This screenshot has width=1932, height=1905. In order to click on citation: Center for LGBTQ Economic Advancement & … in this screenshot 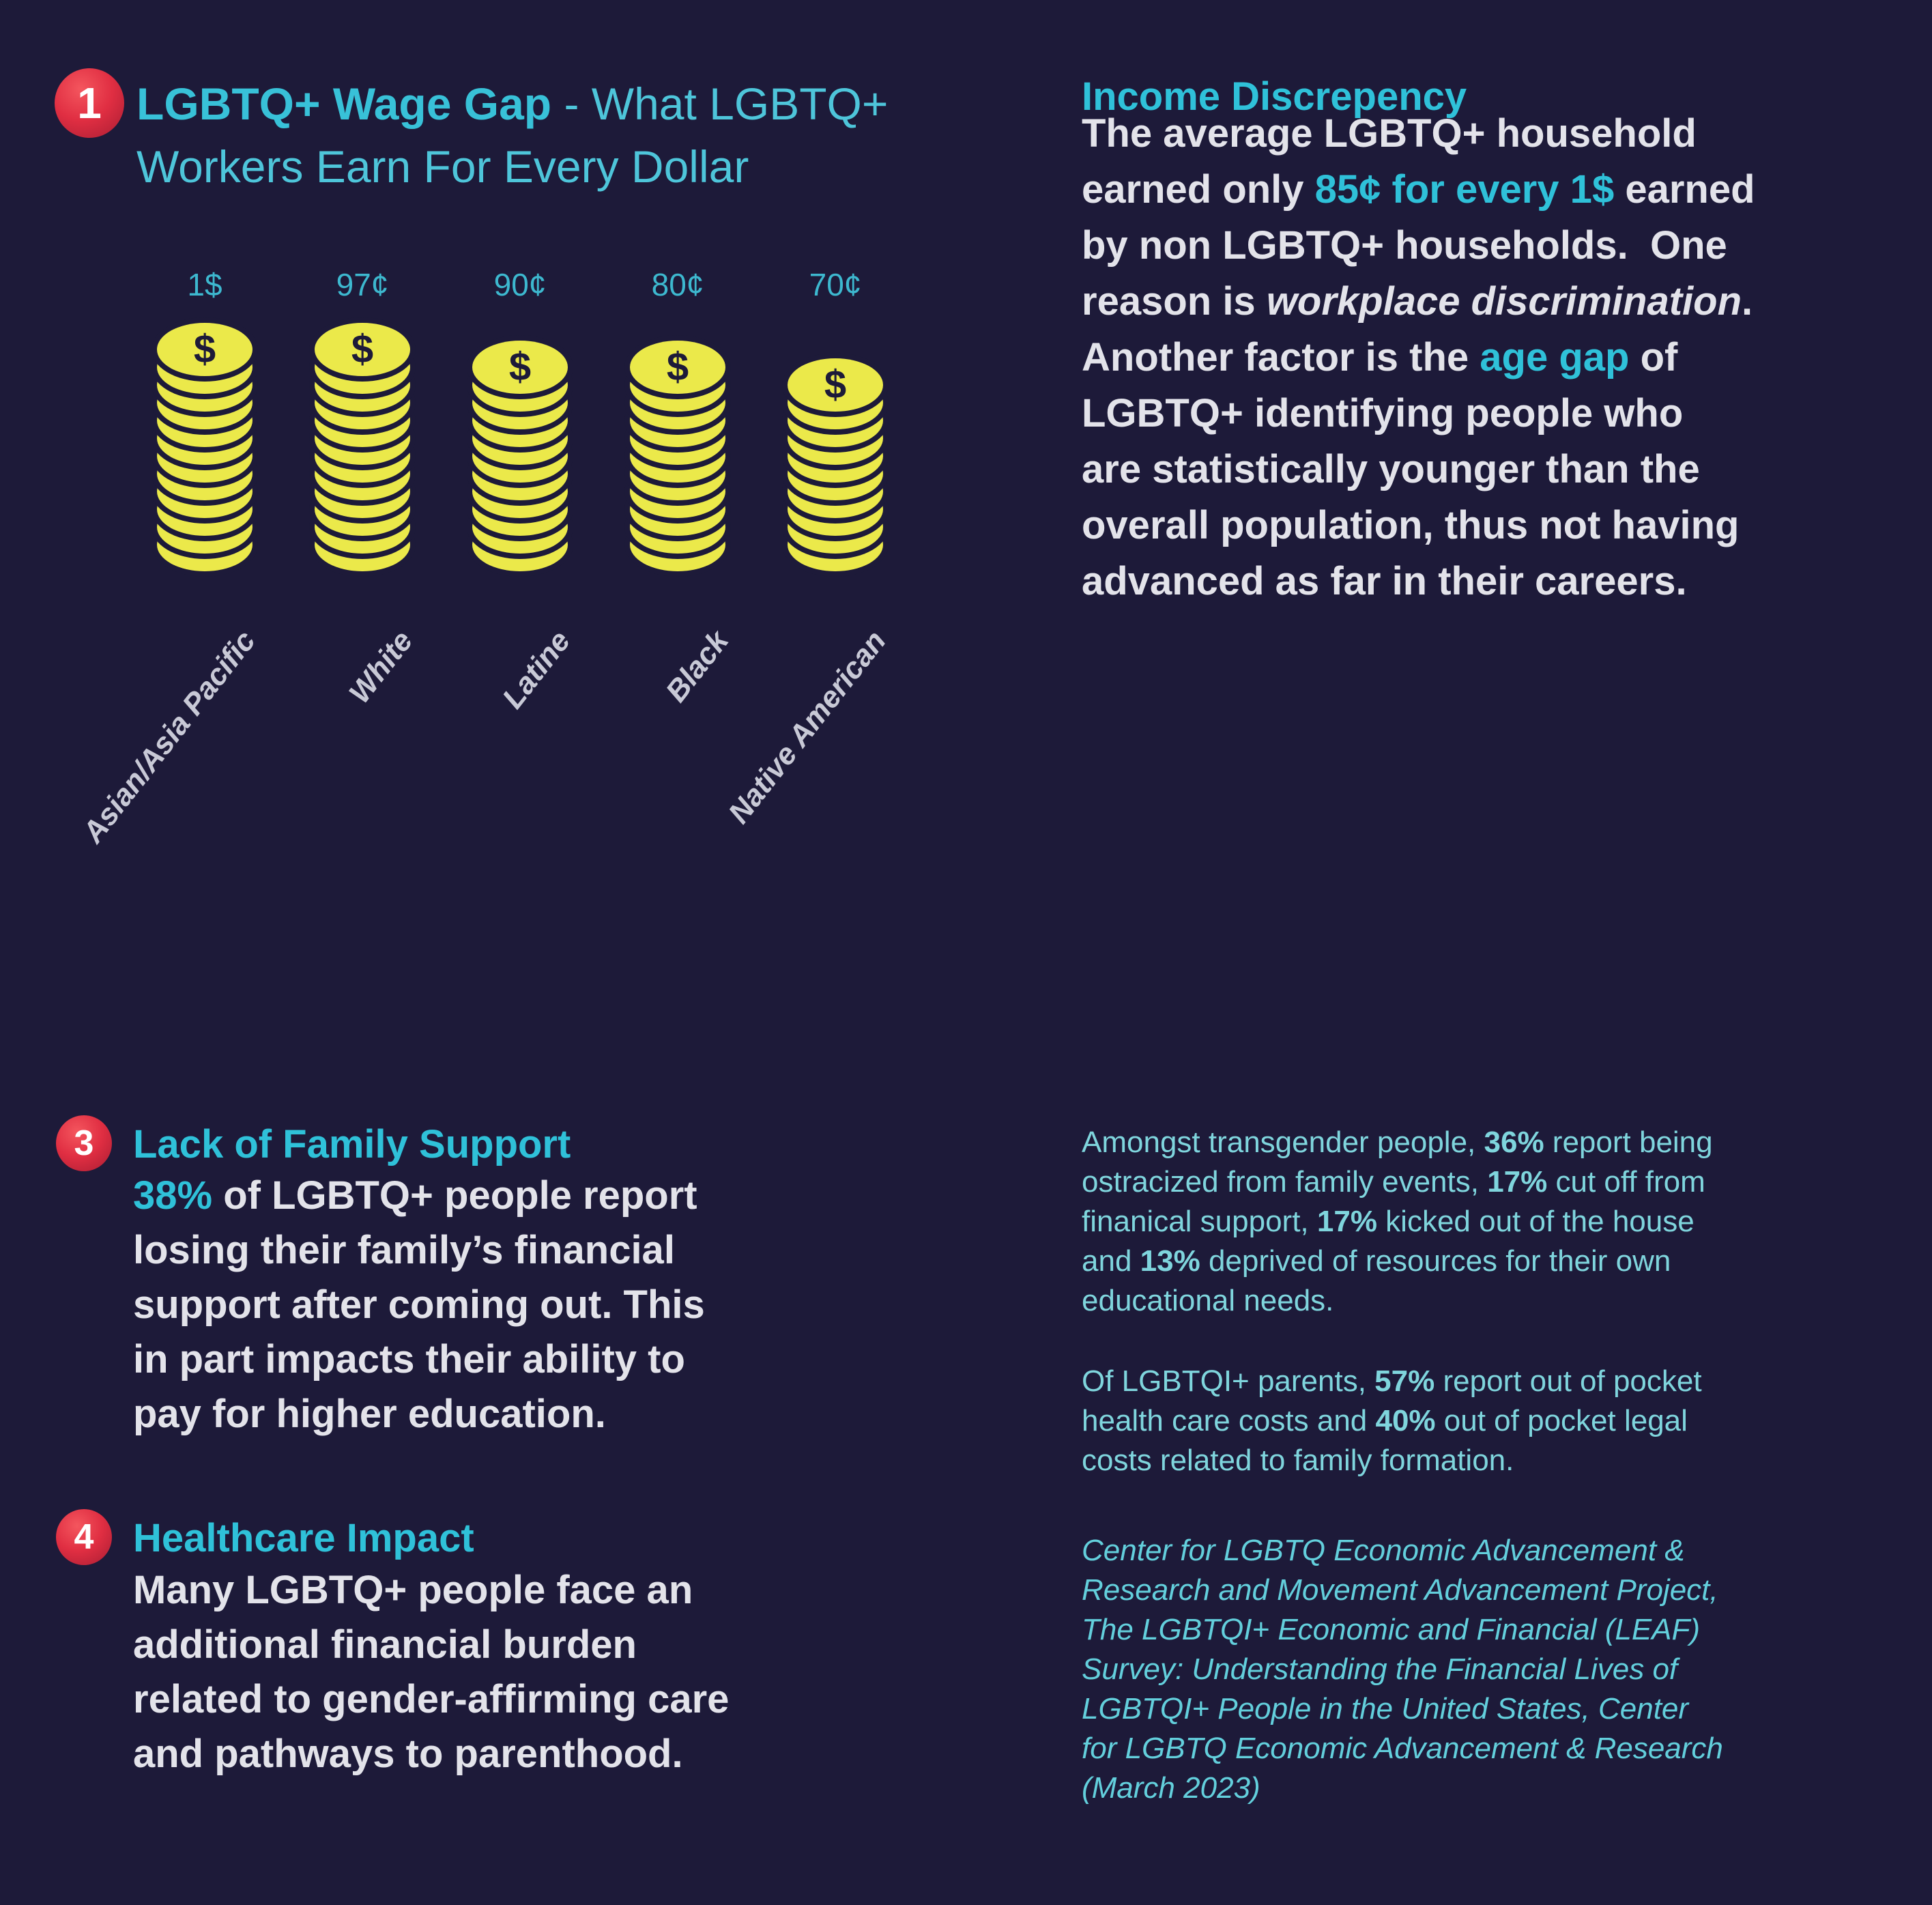, I will do `click(1403, 1670)`.